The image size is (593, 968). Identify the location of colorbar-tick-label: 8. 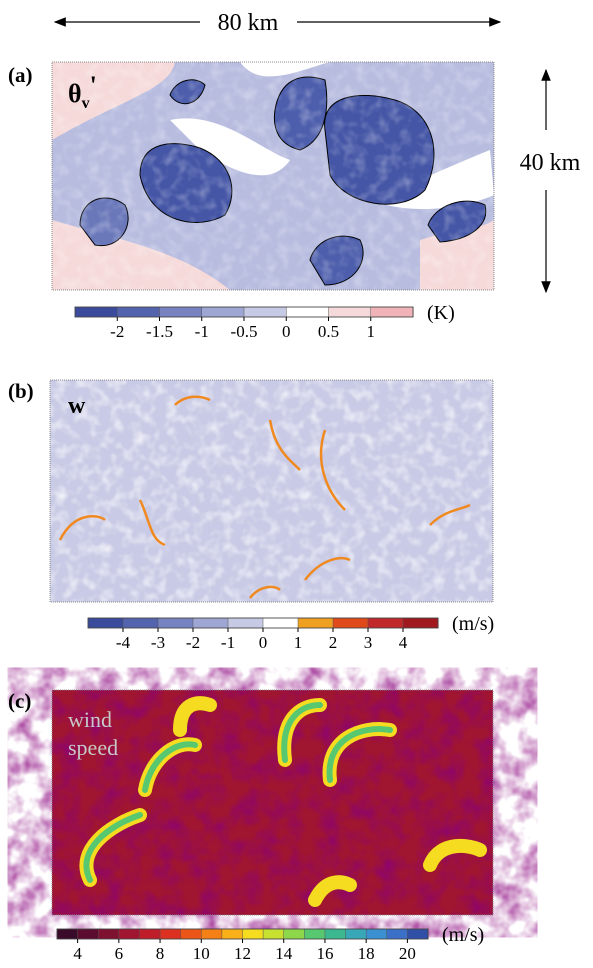
(160, 953).